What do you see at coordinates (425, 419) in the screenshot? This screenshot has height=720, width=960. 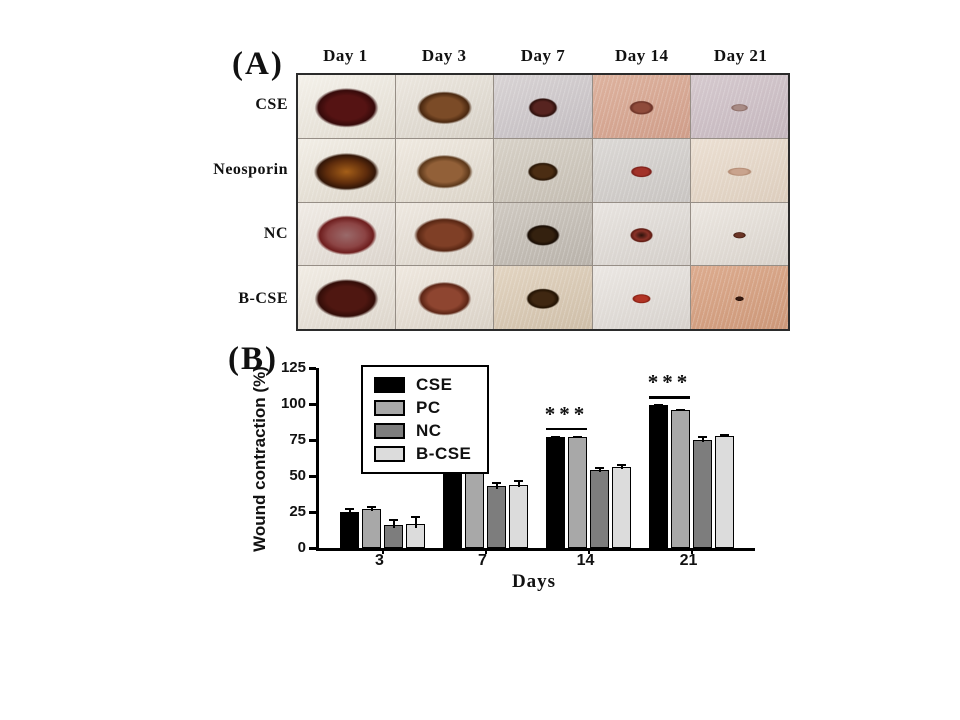 I see `chart-legend: CSE PC NC B-CSE` at bounding box center [425, 419].